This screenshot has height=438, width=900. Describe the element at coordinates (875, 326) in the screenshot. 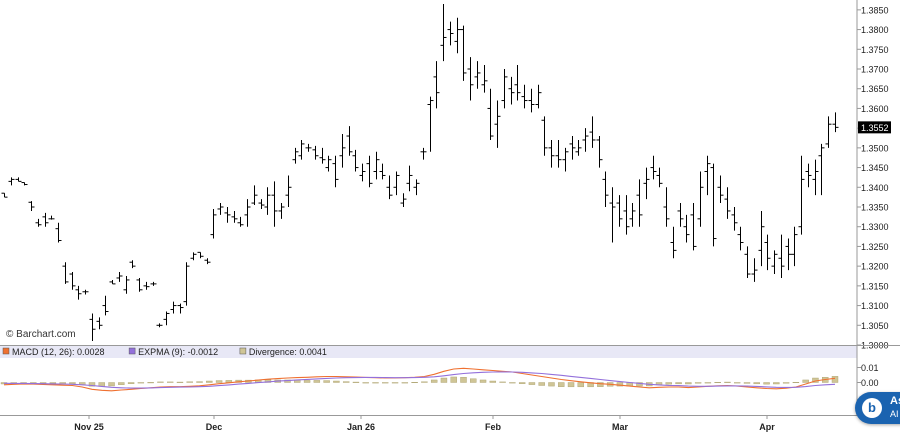

I see `price-tick-label: 1.3050` at that location.